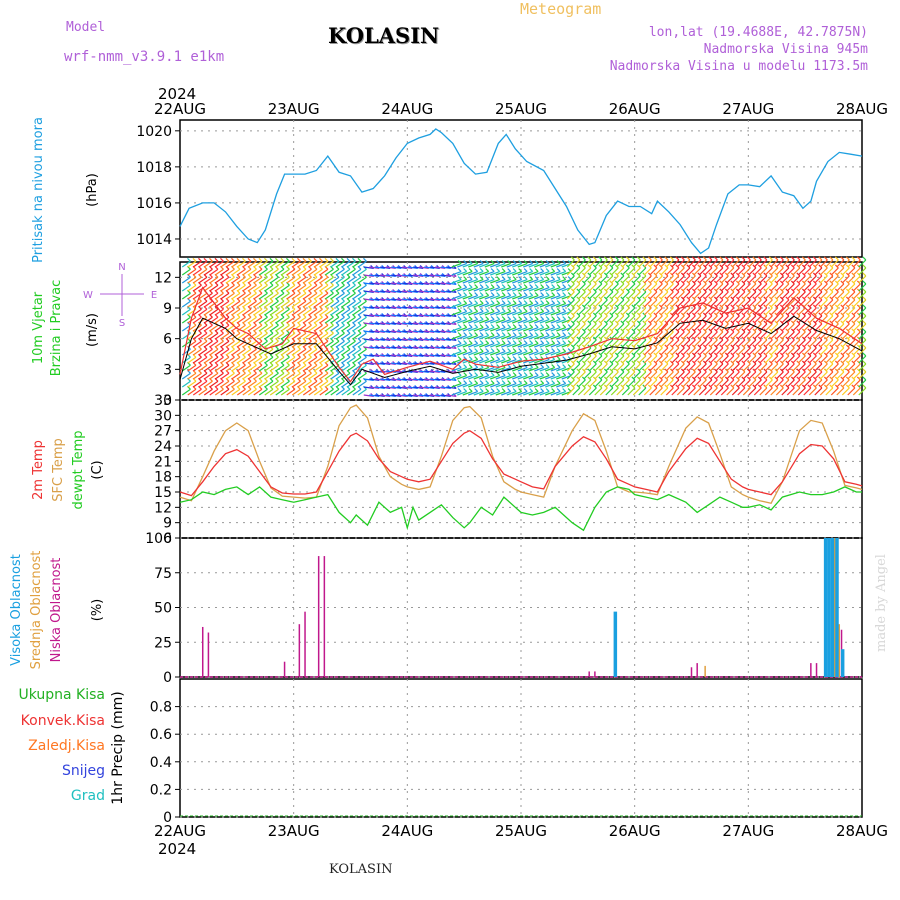 This screenshot has width=900, height=900. I want to click on wind-max-line, so click(521, 334).